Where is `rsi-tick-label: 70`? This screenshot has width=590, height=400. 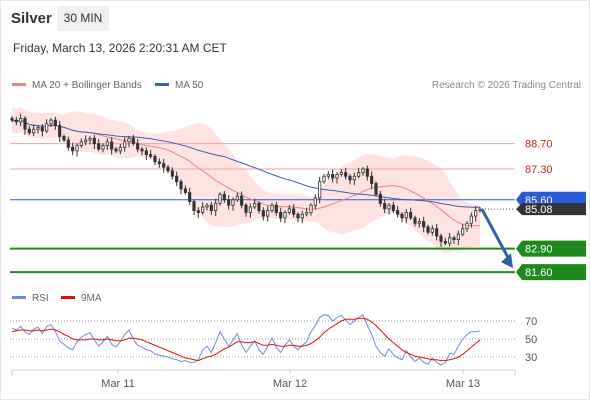 rsi-tick-label: 70 is located at coordinates (531, 322).